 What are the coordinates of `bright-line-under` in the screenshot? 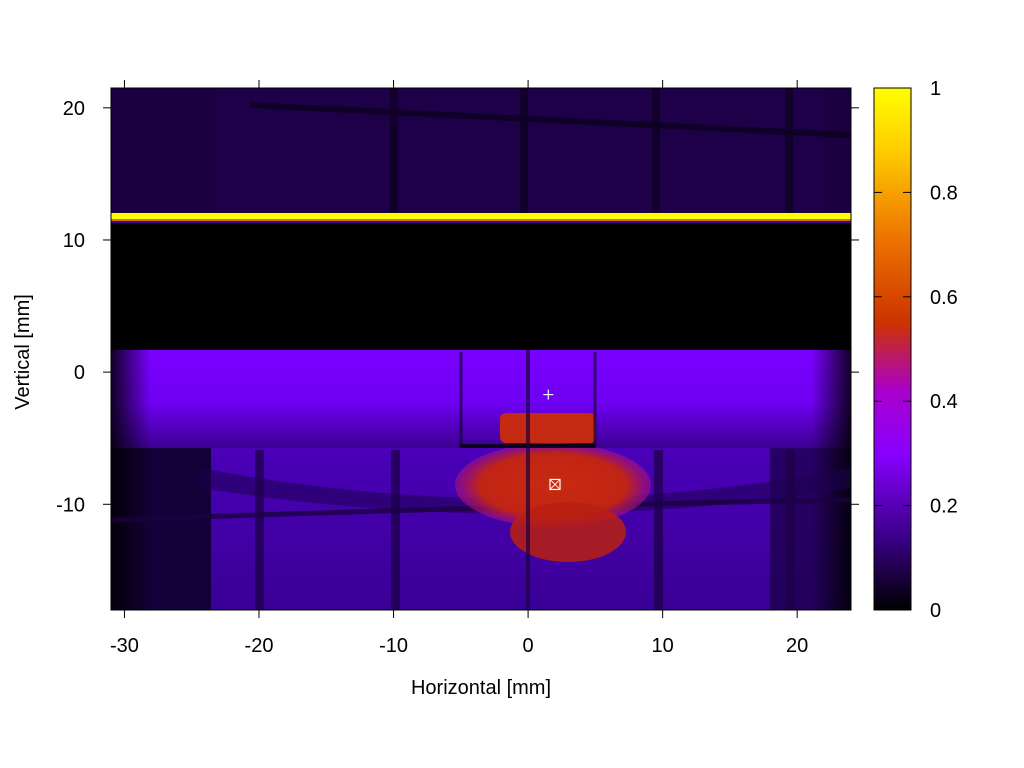 It's located at (481, 222).